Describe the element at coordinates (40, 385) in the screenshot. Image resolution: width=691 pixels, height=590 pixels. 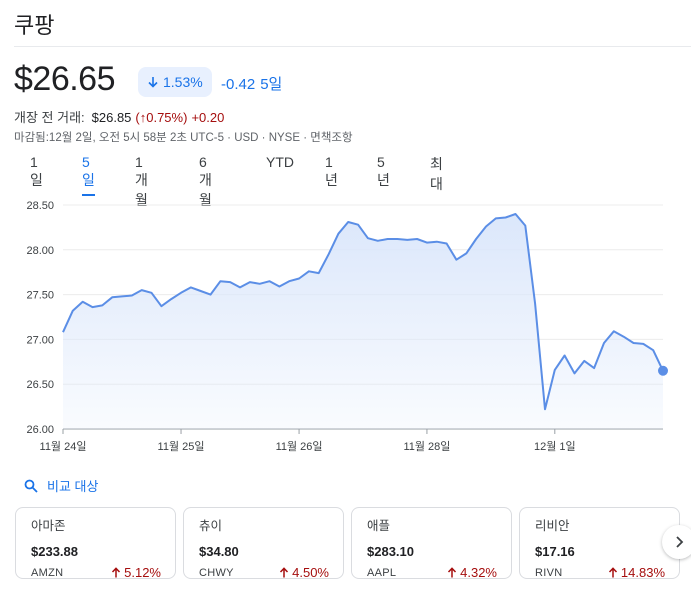
I see `y-tick-label: 26.50` at that location.